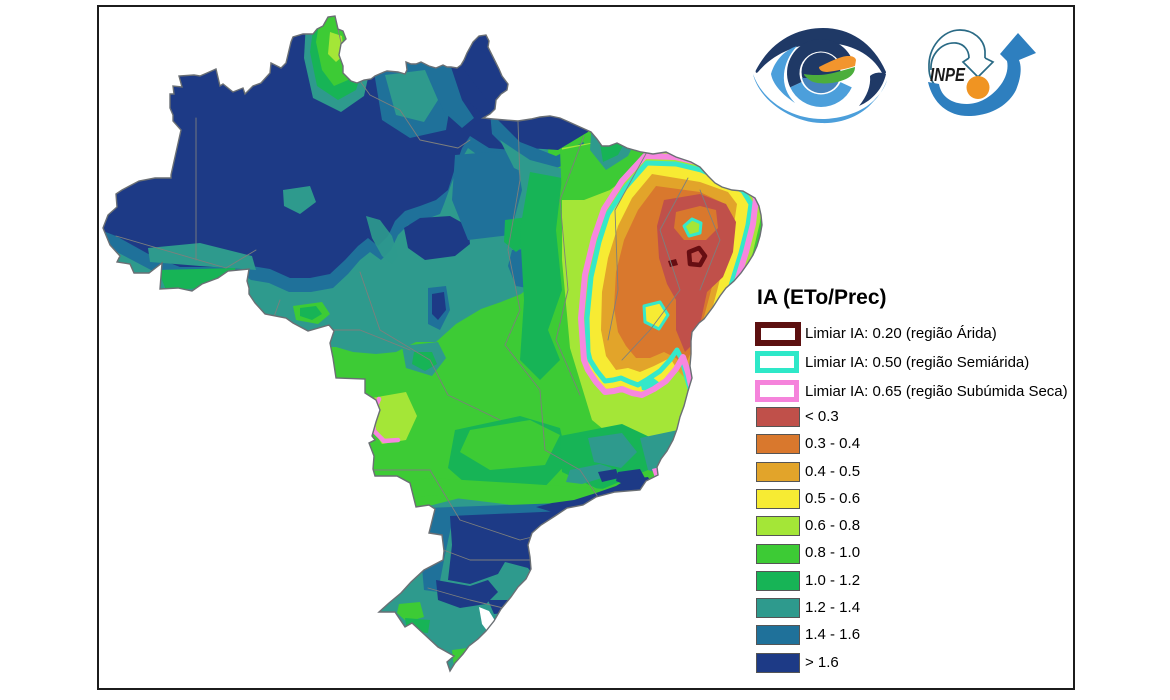  Describe the element at coordinates (948, 75) in the screenshot. I see `svg-text: INPE` at that location.